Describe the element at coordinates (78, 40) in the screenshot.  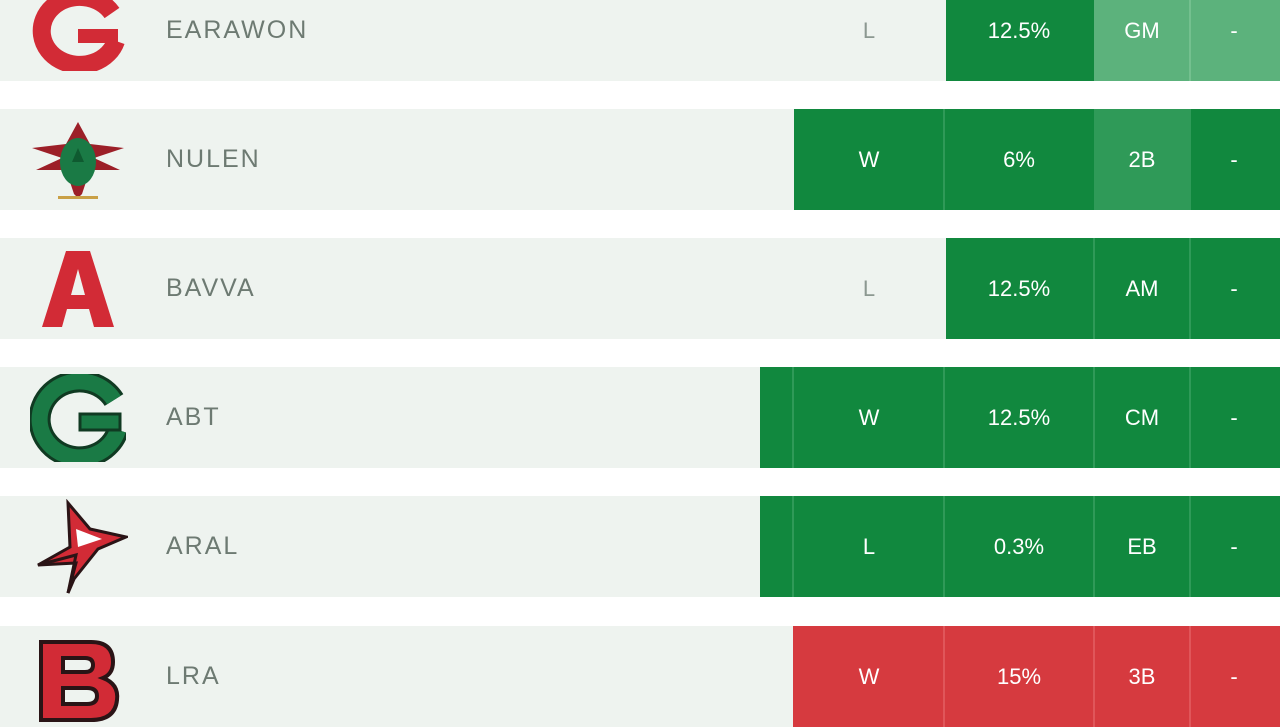
I see `g-letter-red-icon` at that location.